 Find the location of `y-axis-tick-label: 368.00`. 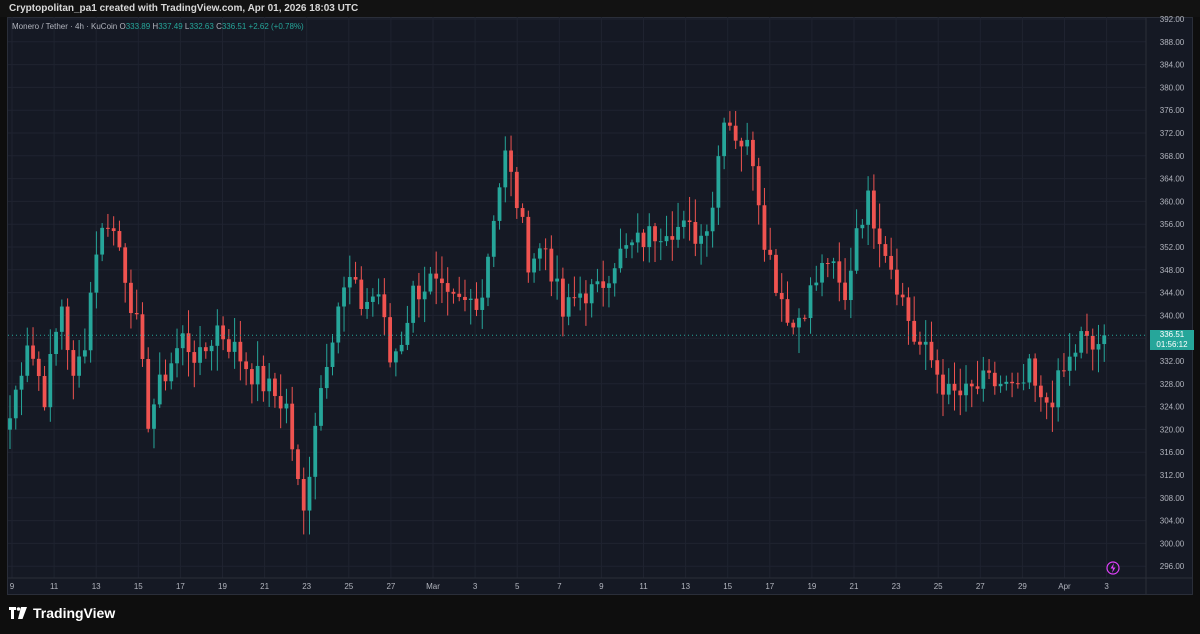

y-axis-tick-label: 368.00 is located at coordinates (1172, 156).